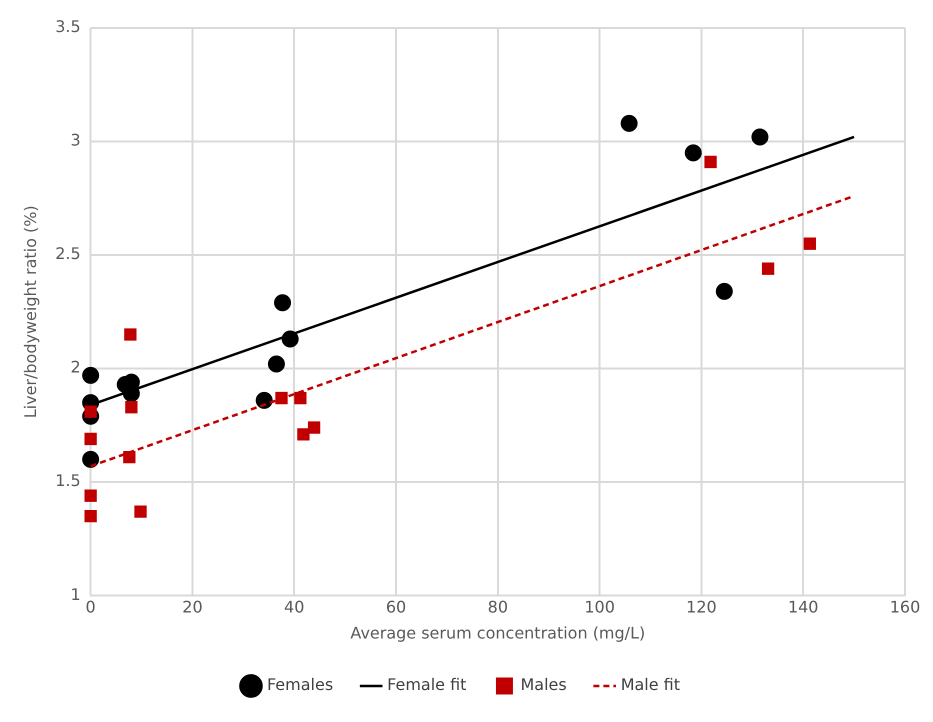  I want to click on x-tick-label: 60, so click(396, 606).